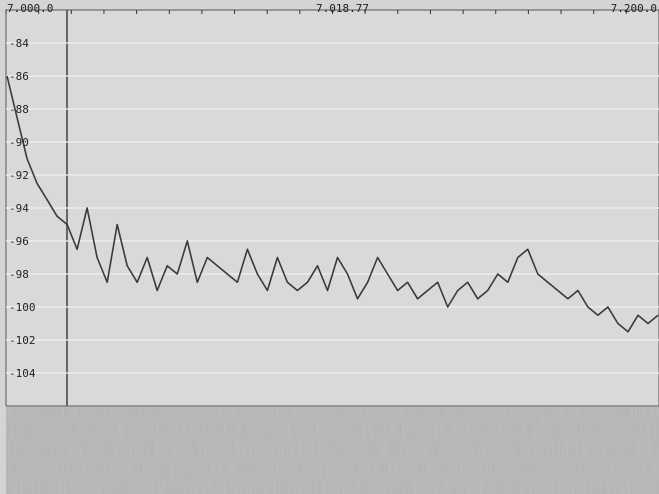 This screenshot has width=659, height=494. What do you see at coordinates (22, 373) in the screenshot?
I see `y-tick-label: -104` at bounding box center [22, 373].